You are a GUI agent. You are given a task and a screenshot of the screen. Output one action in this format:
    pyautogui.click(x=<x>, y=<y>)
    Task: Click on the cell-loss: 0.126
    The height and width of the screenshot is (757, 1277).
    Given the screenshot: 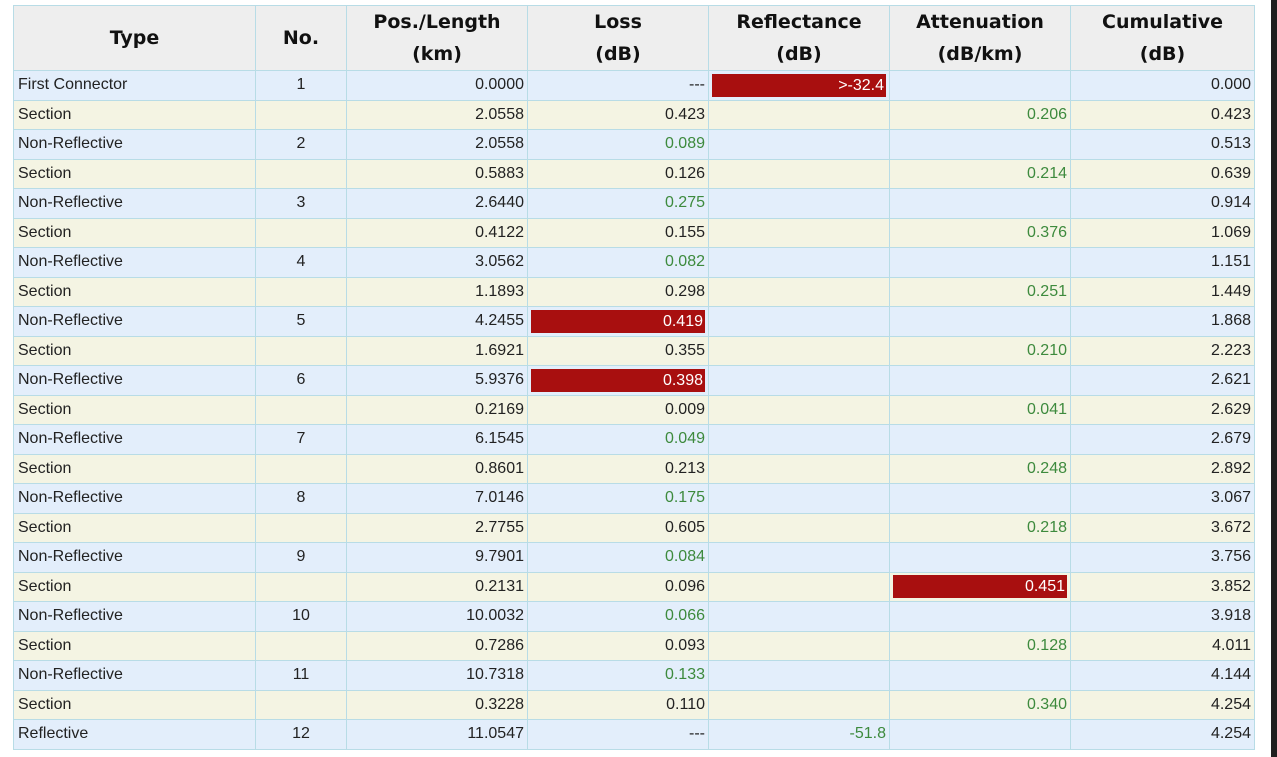 What is the action you would take?
    pyautogui.click(x=618, y=173)
    